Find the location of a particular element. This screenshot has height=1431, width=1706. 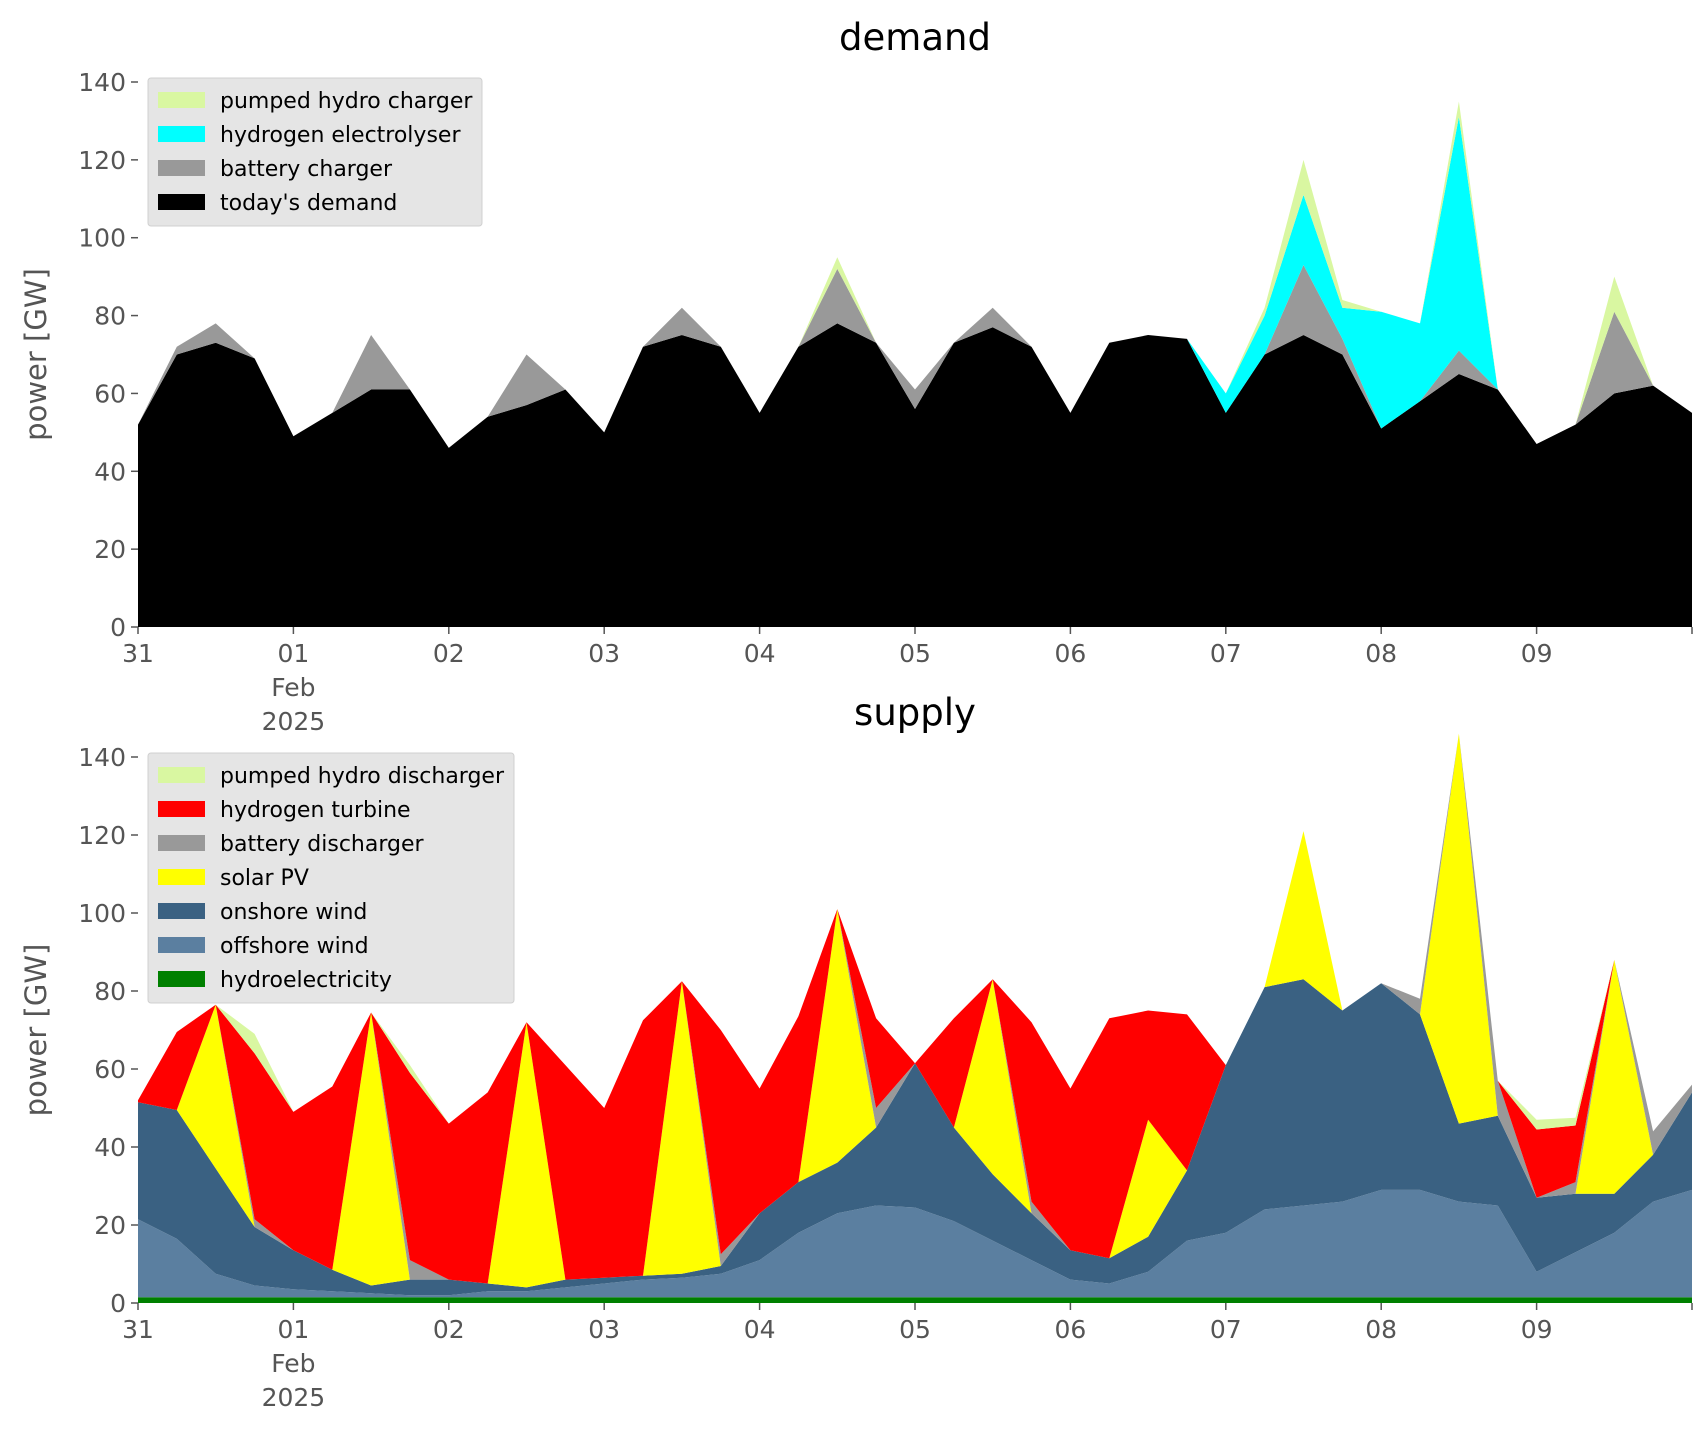

supply-legend-swatch-hydroelectricity is located at coordinates (181, 979).